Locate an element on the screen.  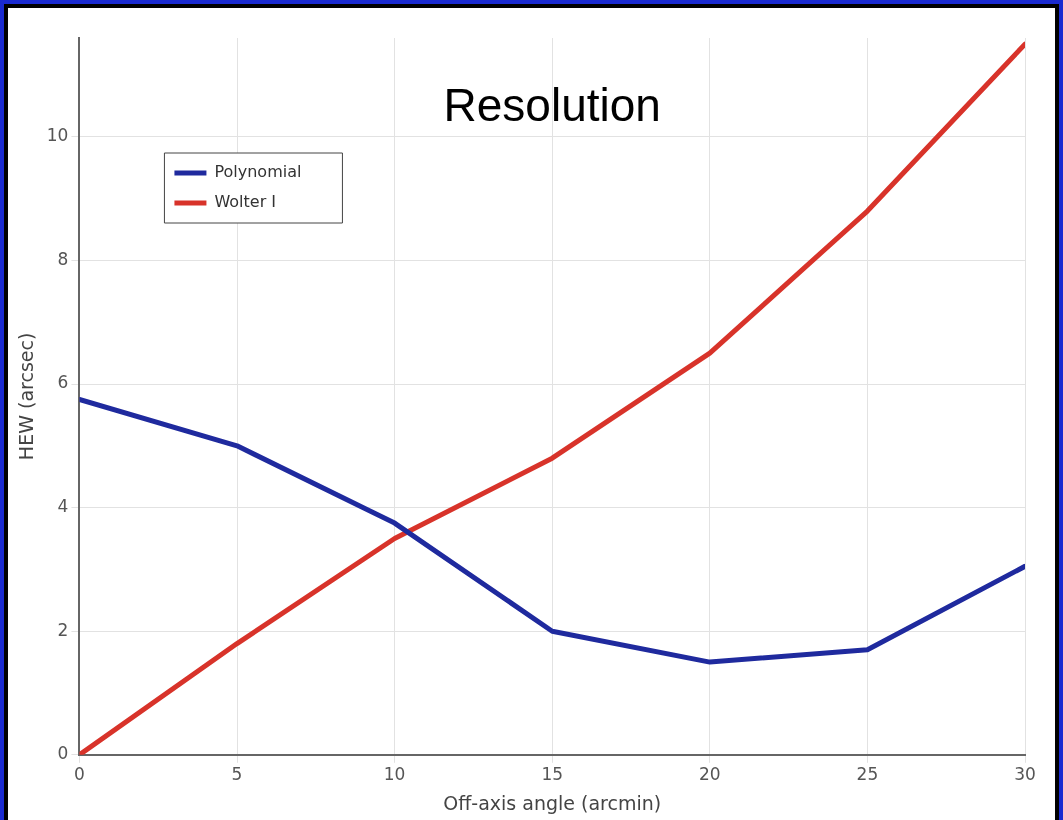
legend-label: Wolter I is located at coordinates (245, 202).